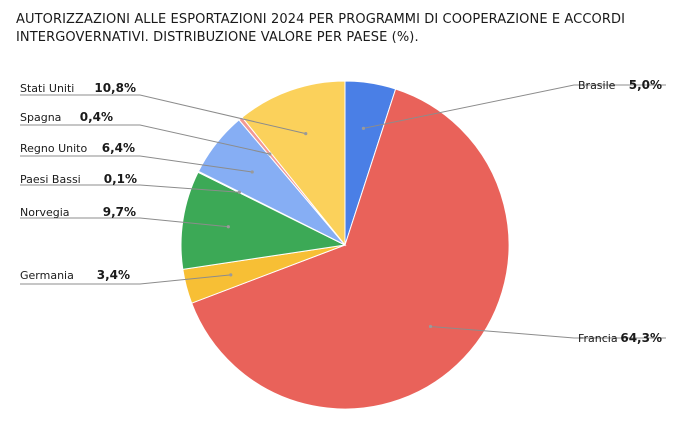 The height and width of the screenshot is (431, 689). What do you see at coordinates (118, 148) in the screenshot?
I see `slice-value-regno-unito: 6,4%` at bounding box center [118, 148].